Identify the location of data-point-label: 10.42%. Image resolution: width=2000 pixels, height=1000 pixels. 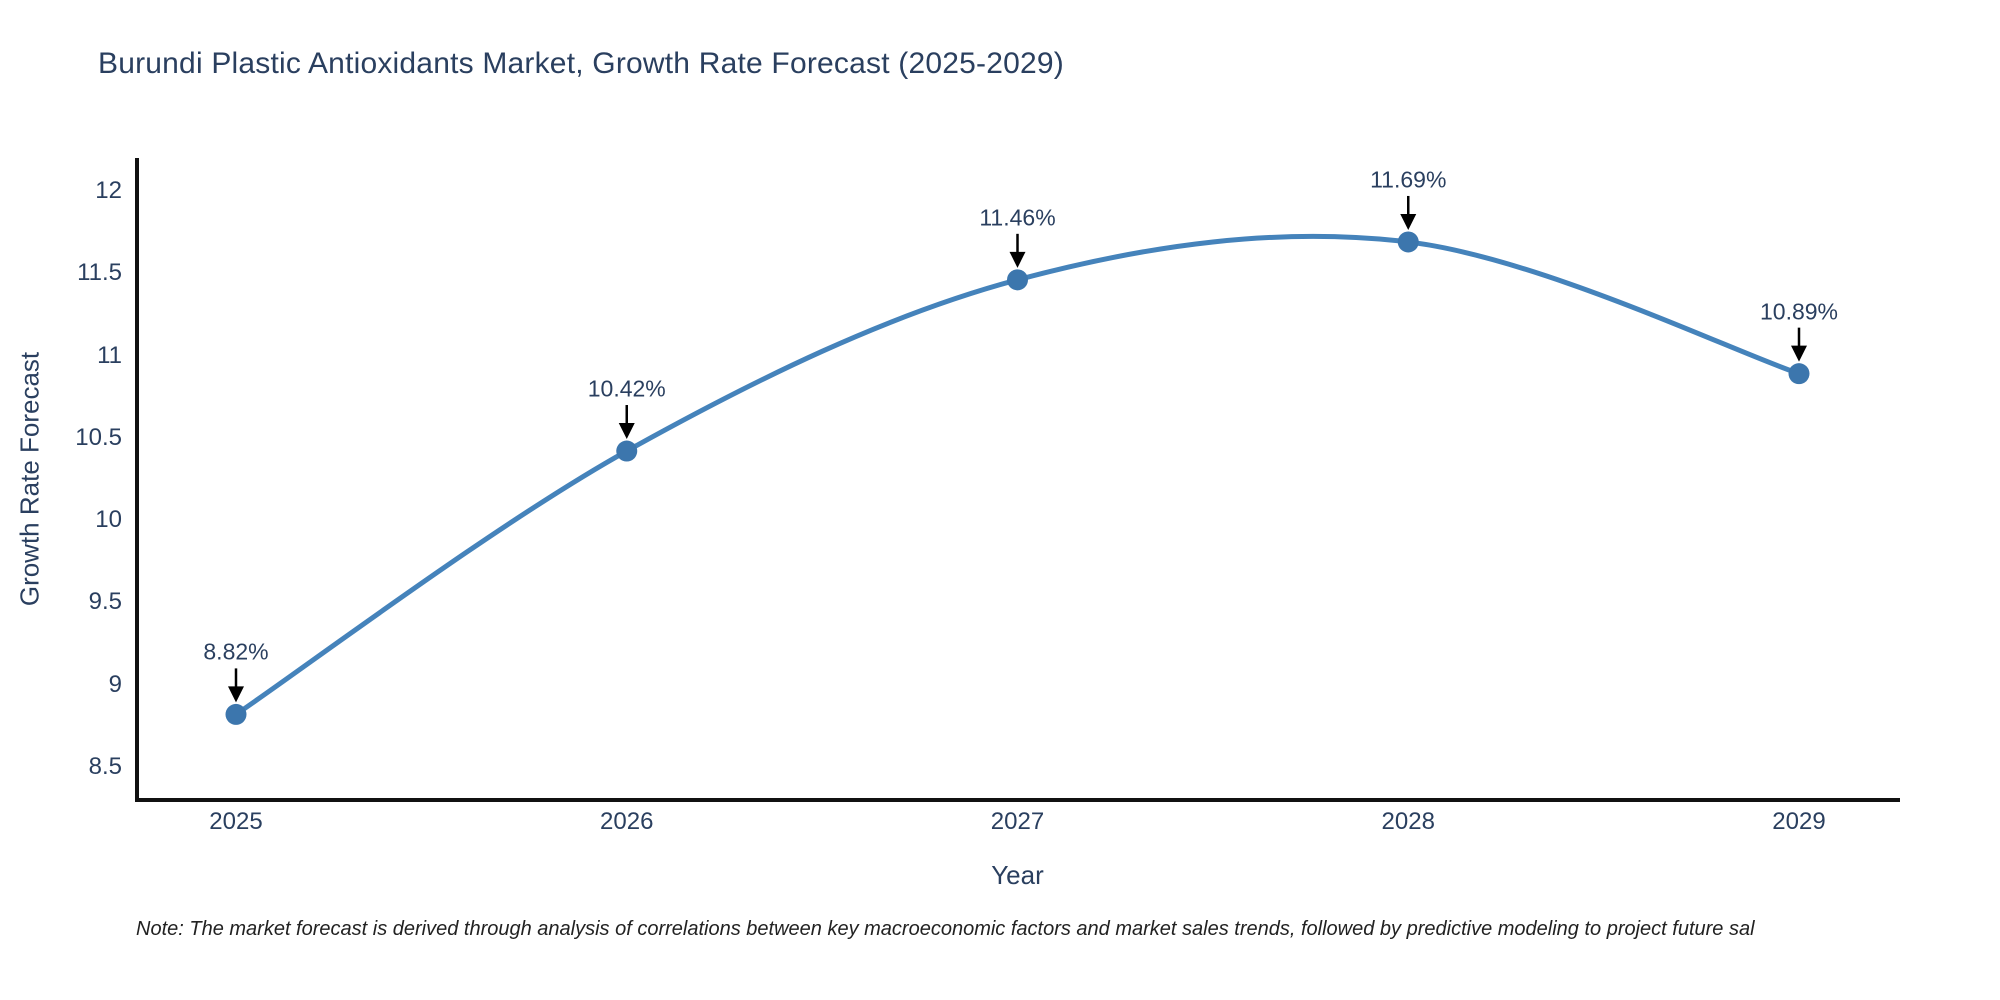
(626, 388).